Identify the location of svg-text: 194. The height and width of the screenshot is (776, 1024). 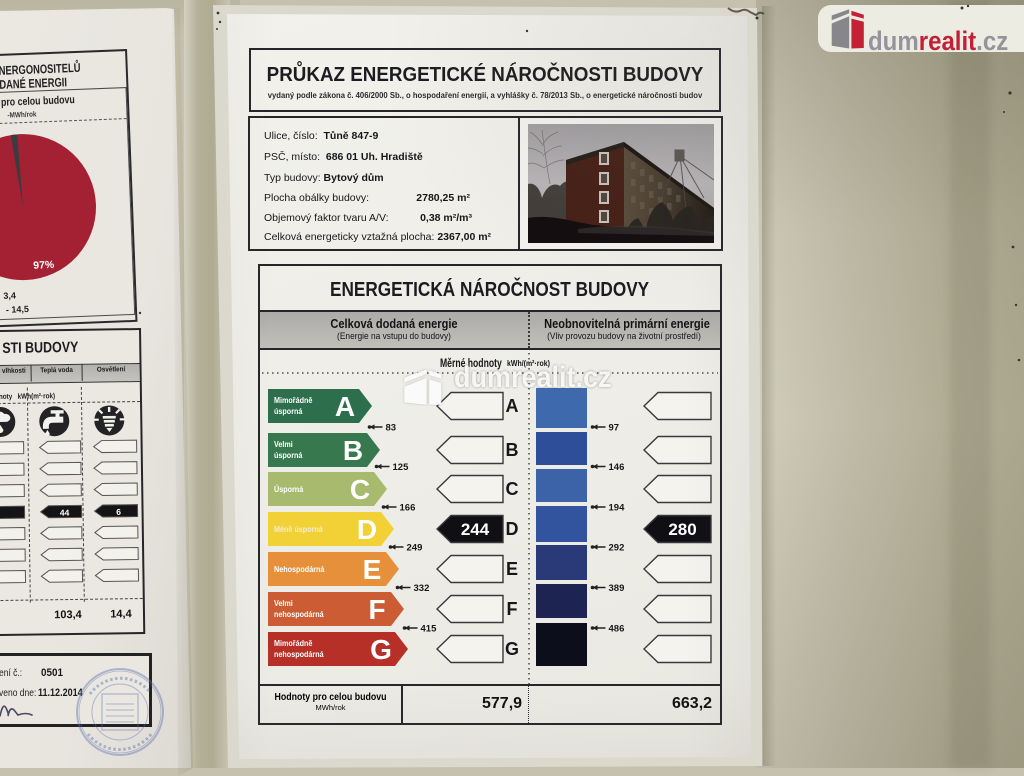
(617, 508).